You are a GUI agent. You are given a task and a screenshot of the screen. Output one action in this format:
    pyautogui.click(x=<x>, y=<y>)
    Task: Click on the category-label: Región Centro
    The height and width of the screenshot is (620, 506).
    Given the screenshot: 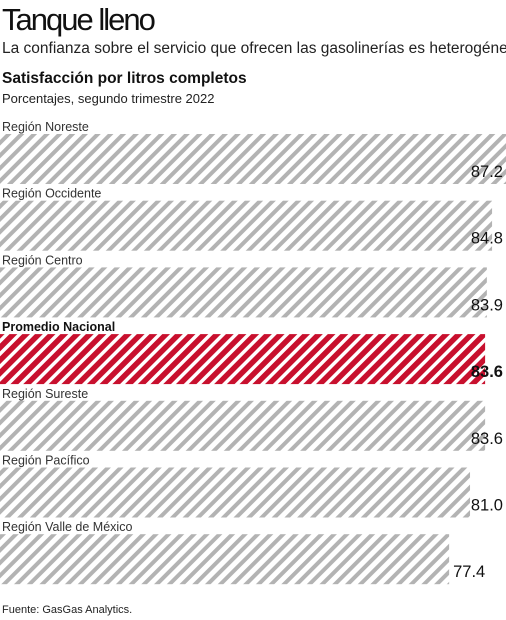 What is the action you would take?
    pyautogui.click(x=42, y=260)
    